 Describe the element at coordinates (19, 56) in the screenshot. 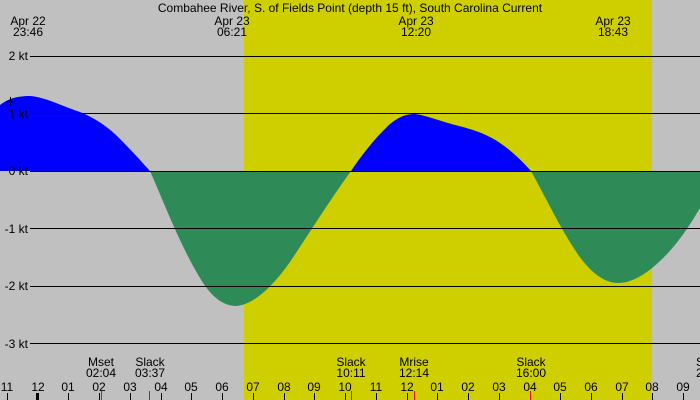

I see `y-tick-label: 2 kt` at that location.